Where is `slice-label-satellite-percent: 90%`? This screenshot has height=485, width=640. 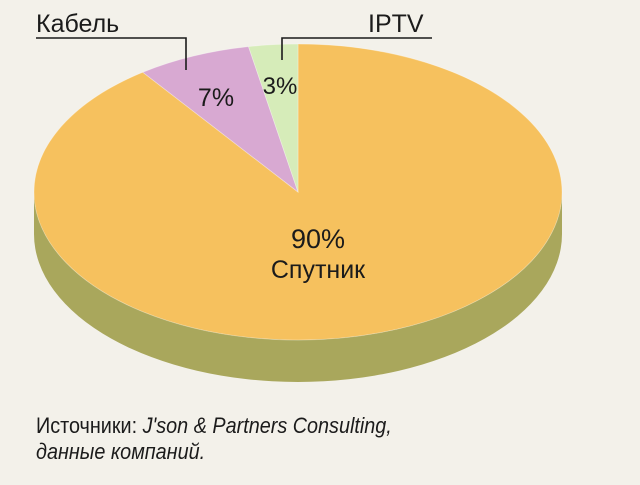
slice-label-satellite-percent: 90% is located at coordinates (318, 239).